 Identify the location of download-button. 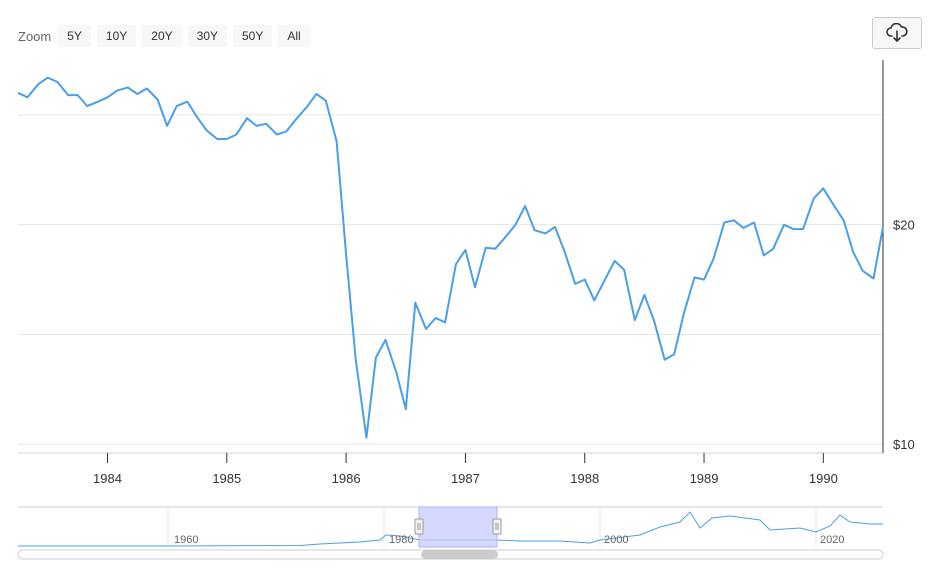
(897, 33).